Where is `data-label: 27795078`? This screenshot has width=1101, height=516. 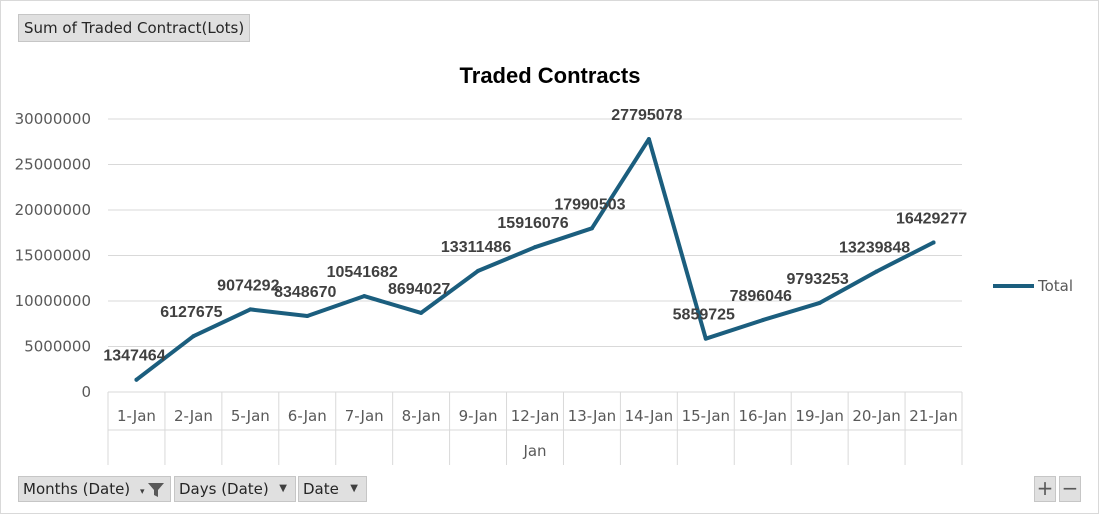
data-label: 27795078 is located at coordinates (646, 115).